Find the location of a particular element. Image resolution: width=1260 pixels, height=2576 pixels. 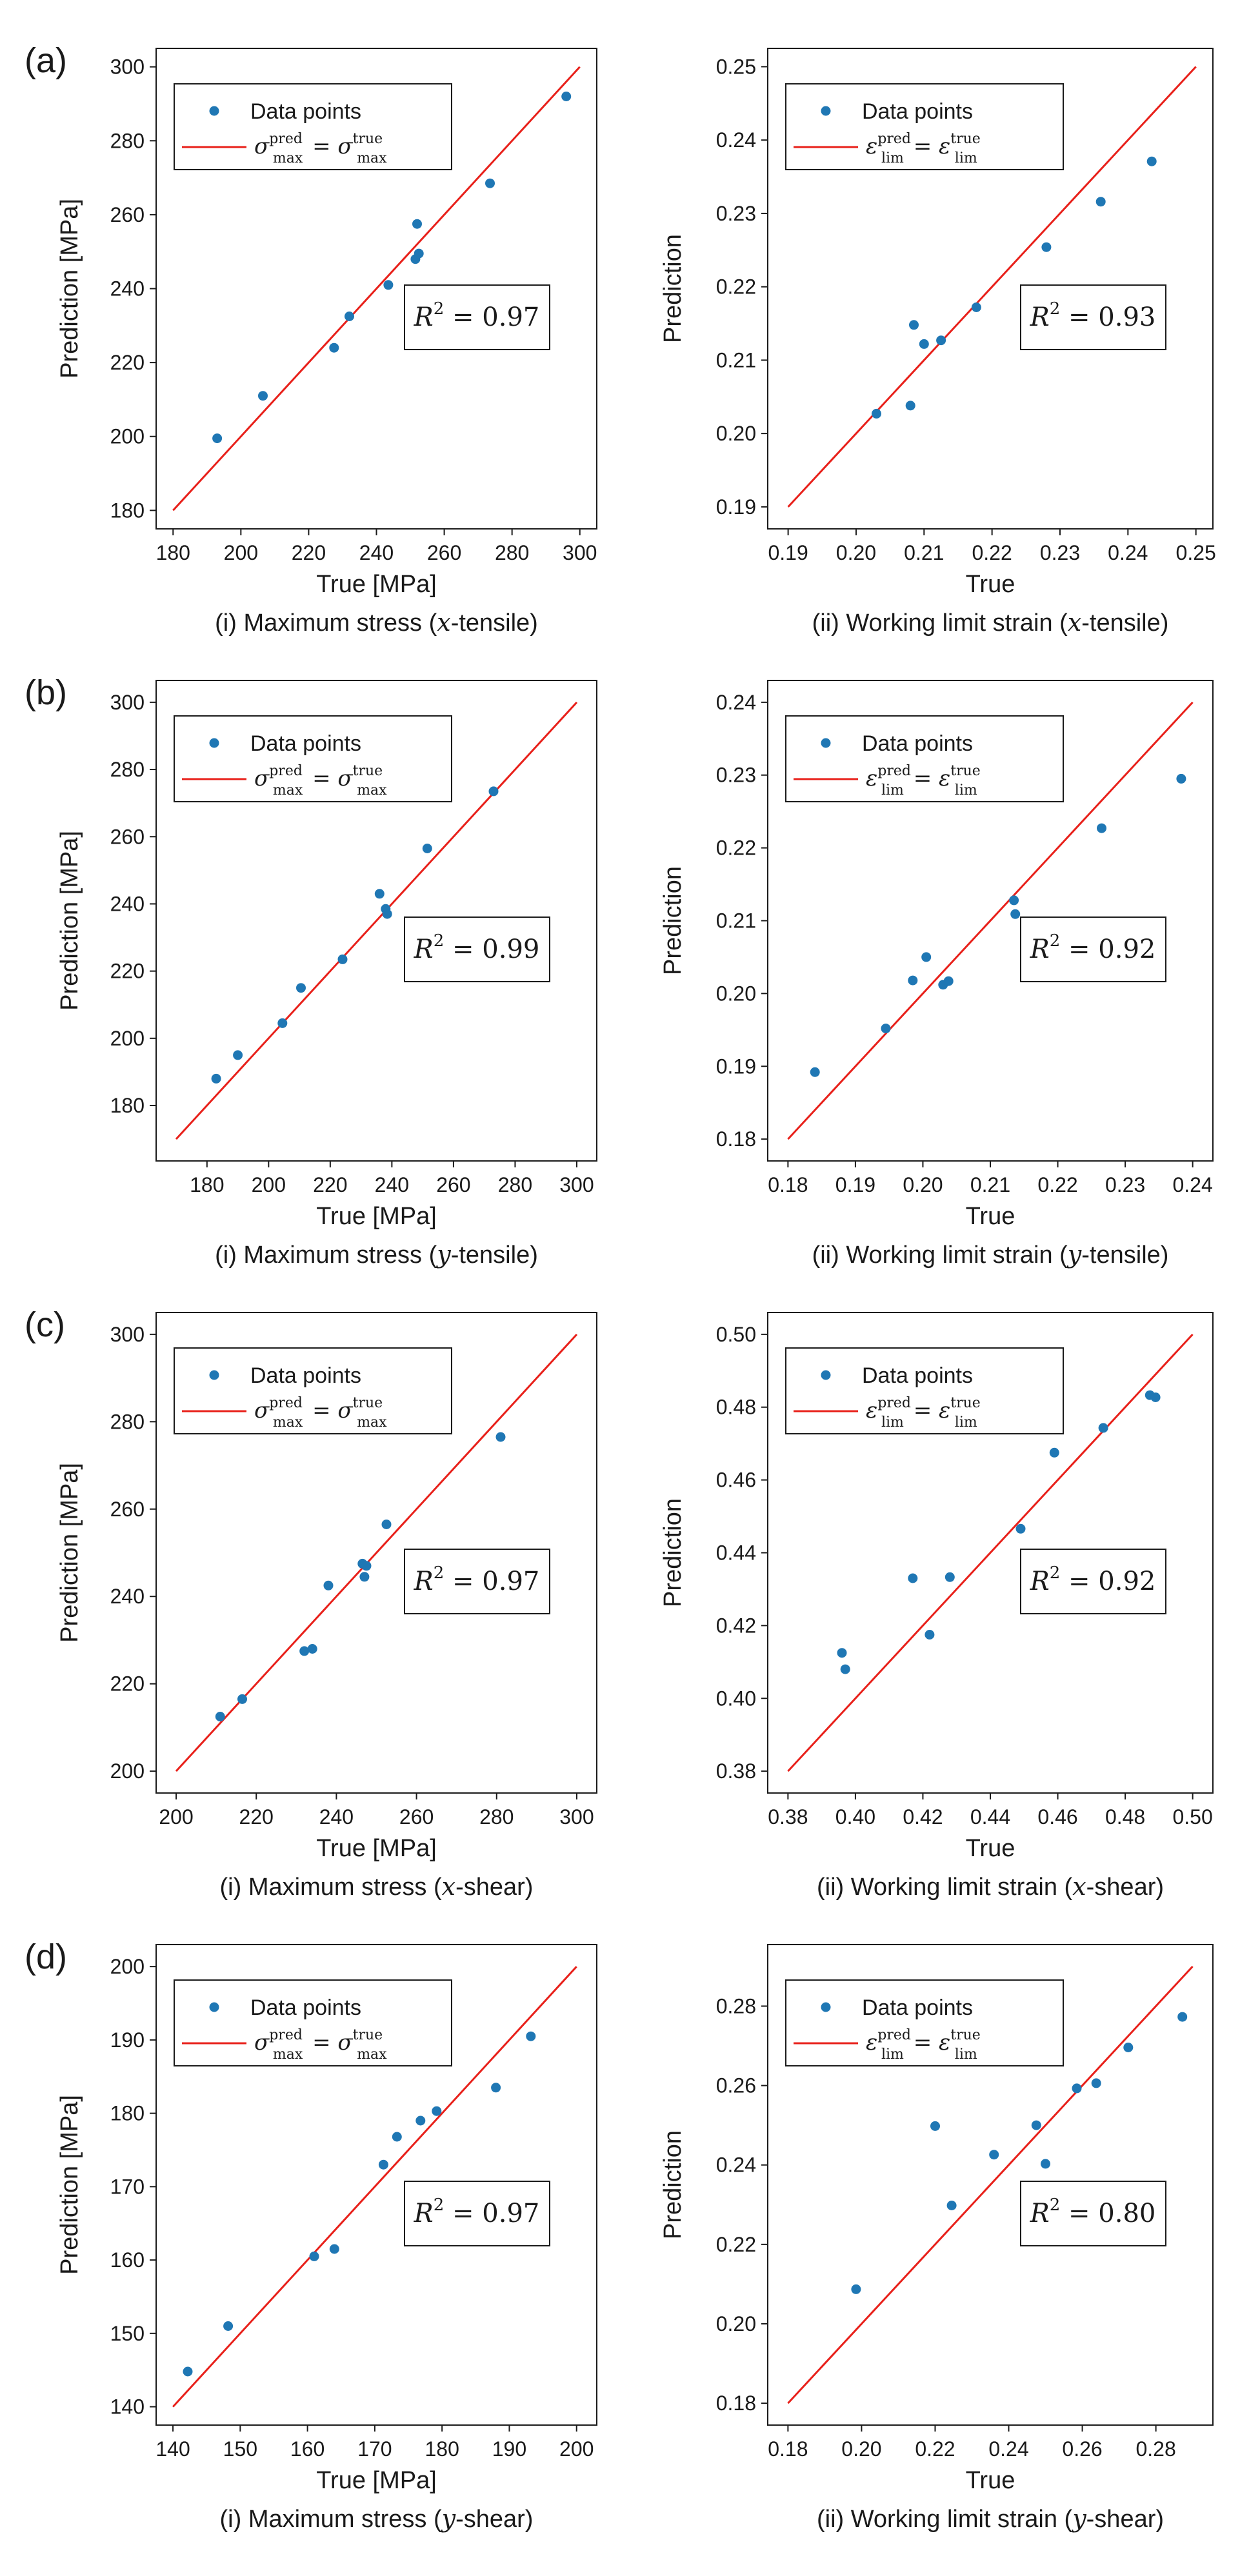

x-tick-label: 0.28 is located at coordinates (1155, 2449).